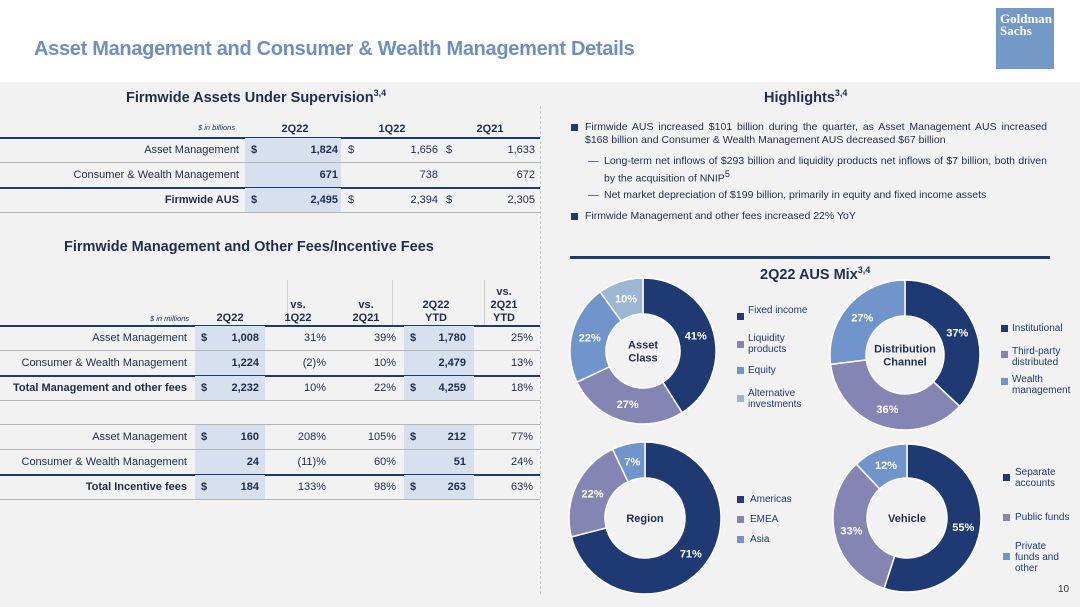 This screenshot has width=1080, height=607. I want to click on table-row: Consumer & Wealth Management 671 738 672, so click(270, 175).